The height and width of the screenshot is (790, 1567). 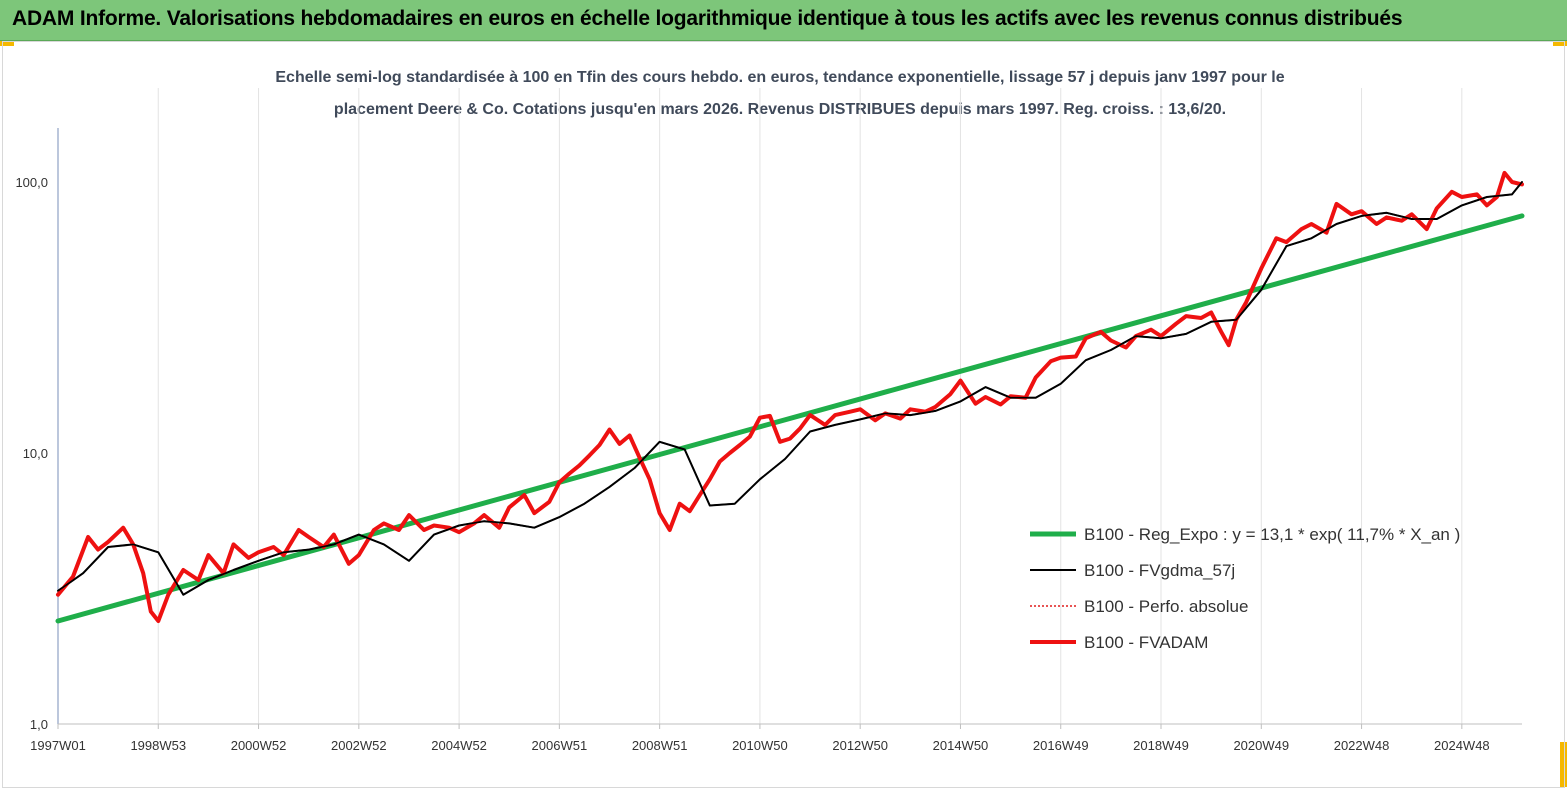 I want to click on y-tick-label-2: 100,0, so click(x=31, y=182).